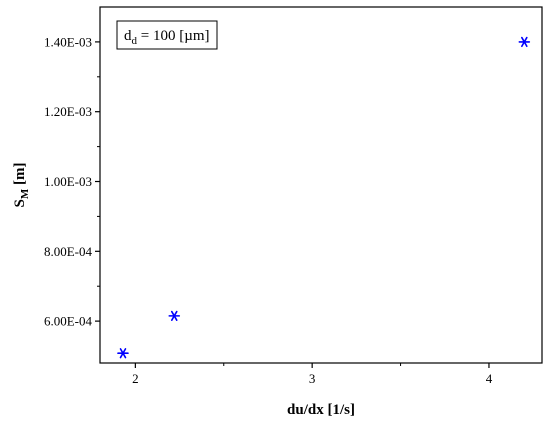 The height and width of the screenshot is (425, 550). I want to click on annotation-subscript: d, so click(135, 41).